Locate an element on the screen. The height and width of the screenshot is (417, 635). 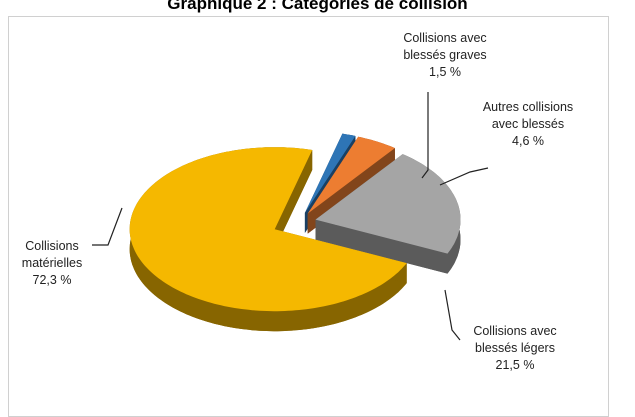
category-label: Collisions avec blessés légers is located at coordinates (515, 339).